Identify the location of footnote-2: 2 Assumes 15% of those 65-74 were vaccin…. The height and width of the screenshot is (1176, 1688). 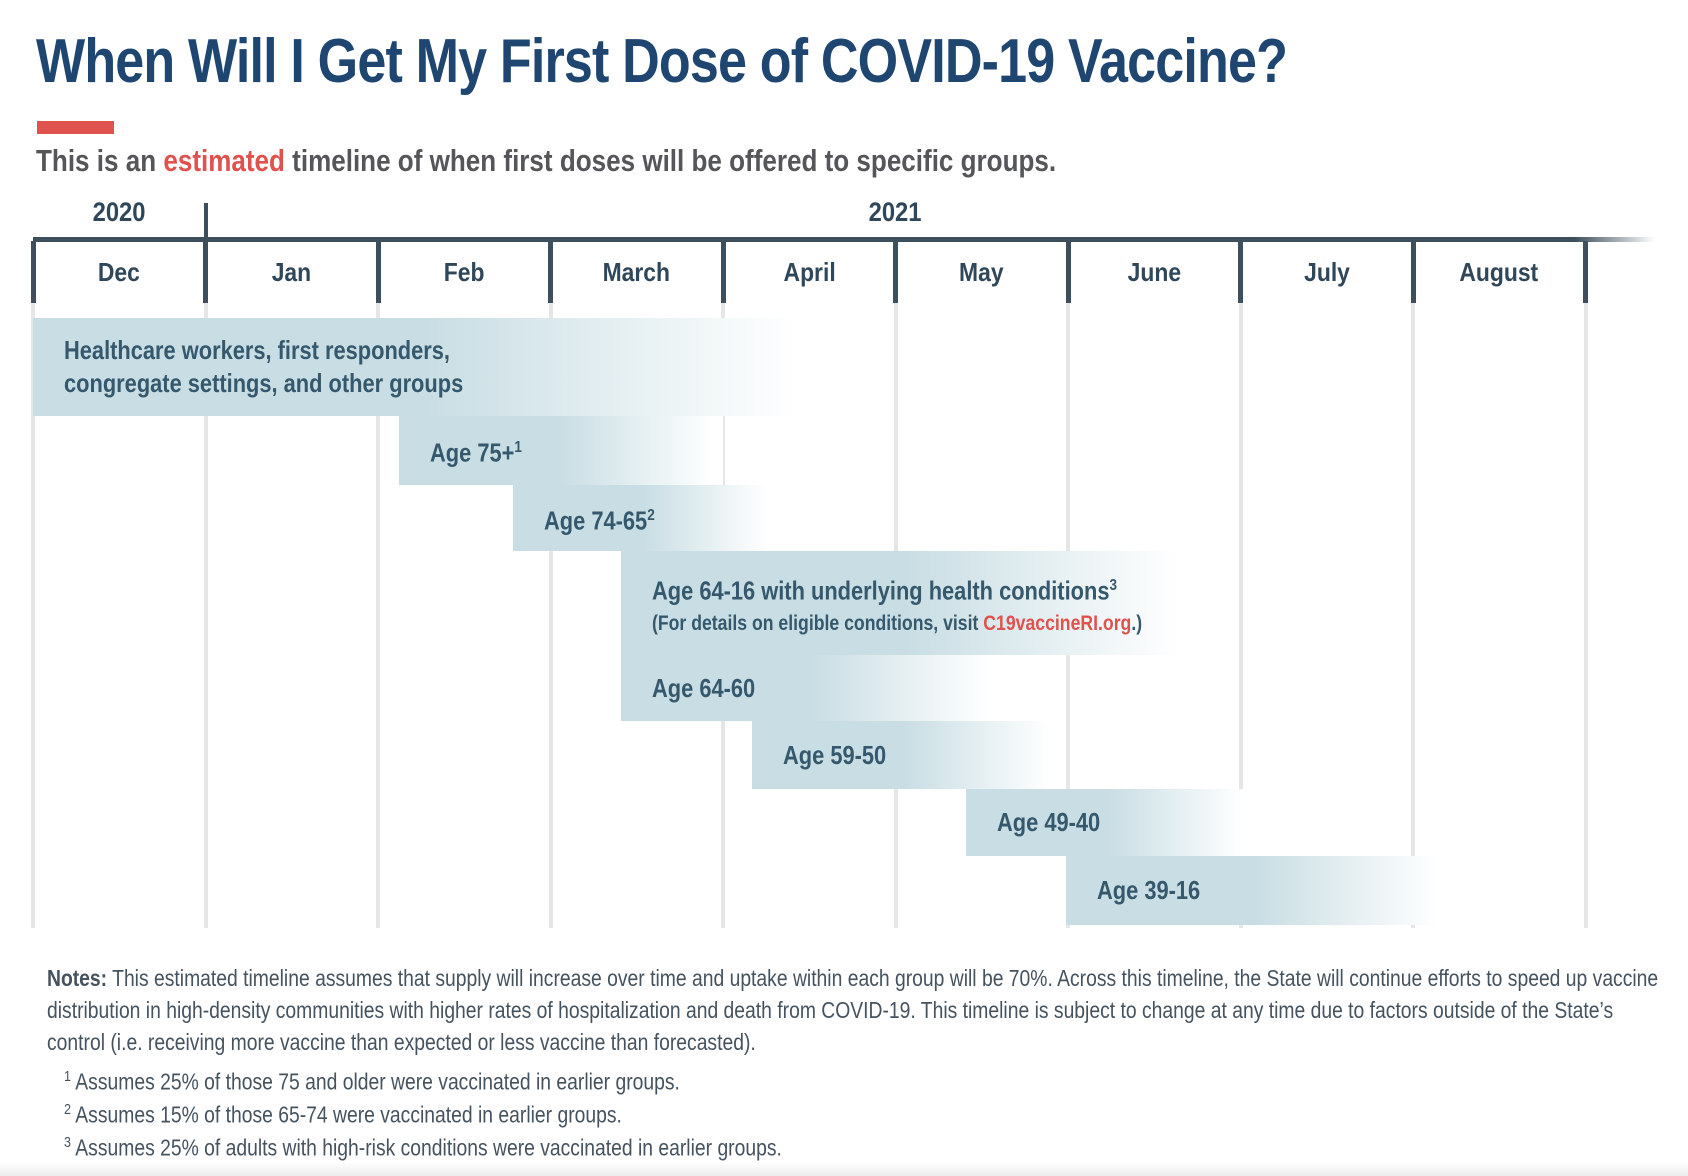
(343, 1114).